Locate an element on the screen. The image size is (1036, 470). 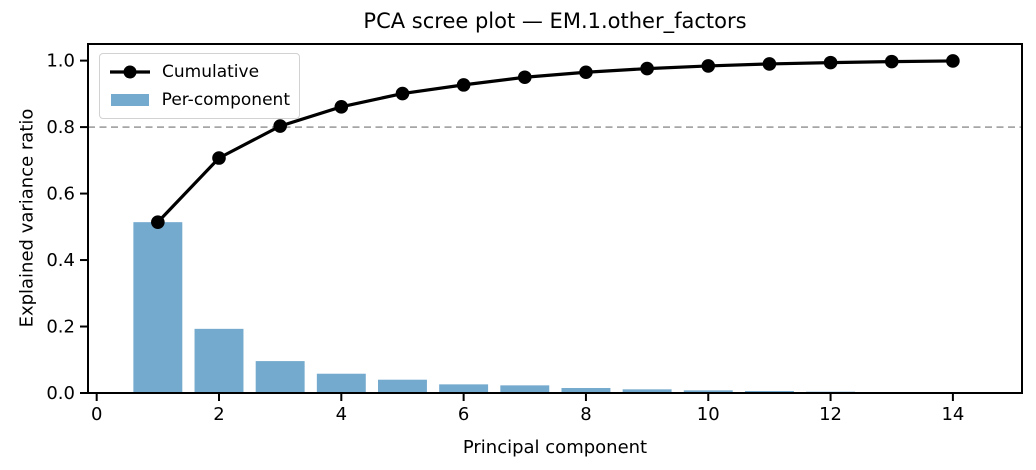
x-axis-label: Principal component is located at coordinates (555, 447).